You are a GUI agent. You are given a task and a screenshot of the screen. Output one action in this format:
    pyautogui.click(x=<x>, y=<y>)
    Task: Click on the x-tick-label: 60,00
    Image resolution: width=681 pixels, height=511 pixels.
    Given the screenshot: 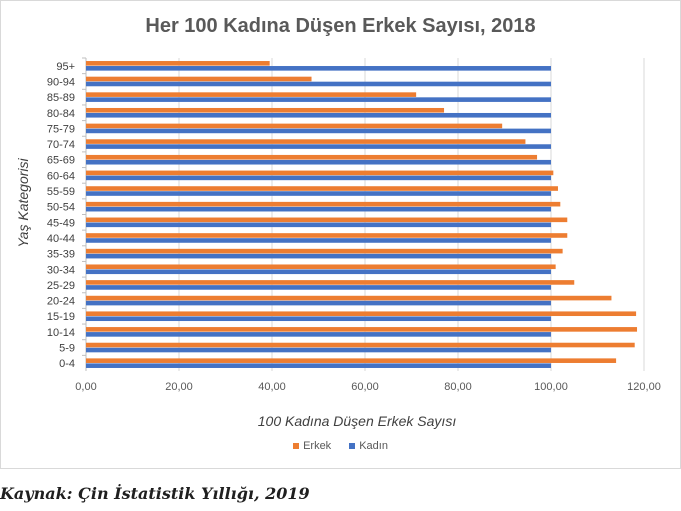 What is the action you would take?
    pyautogui.click(x=365, y=387)
    